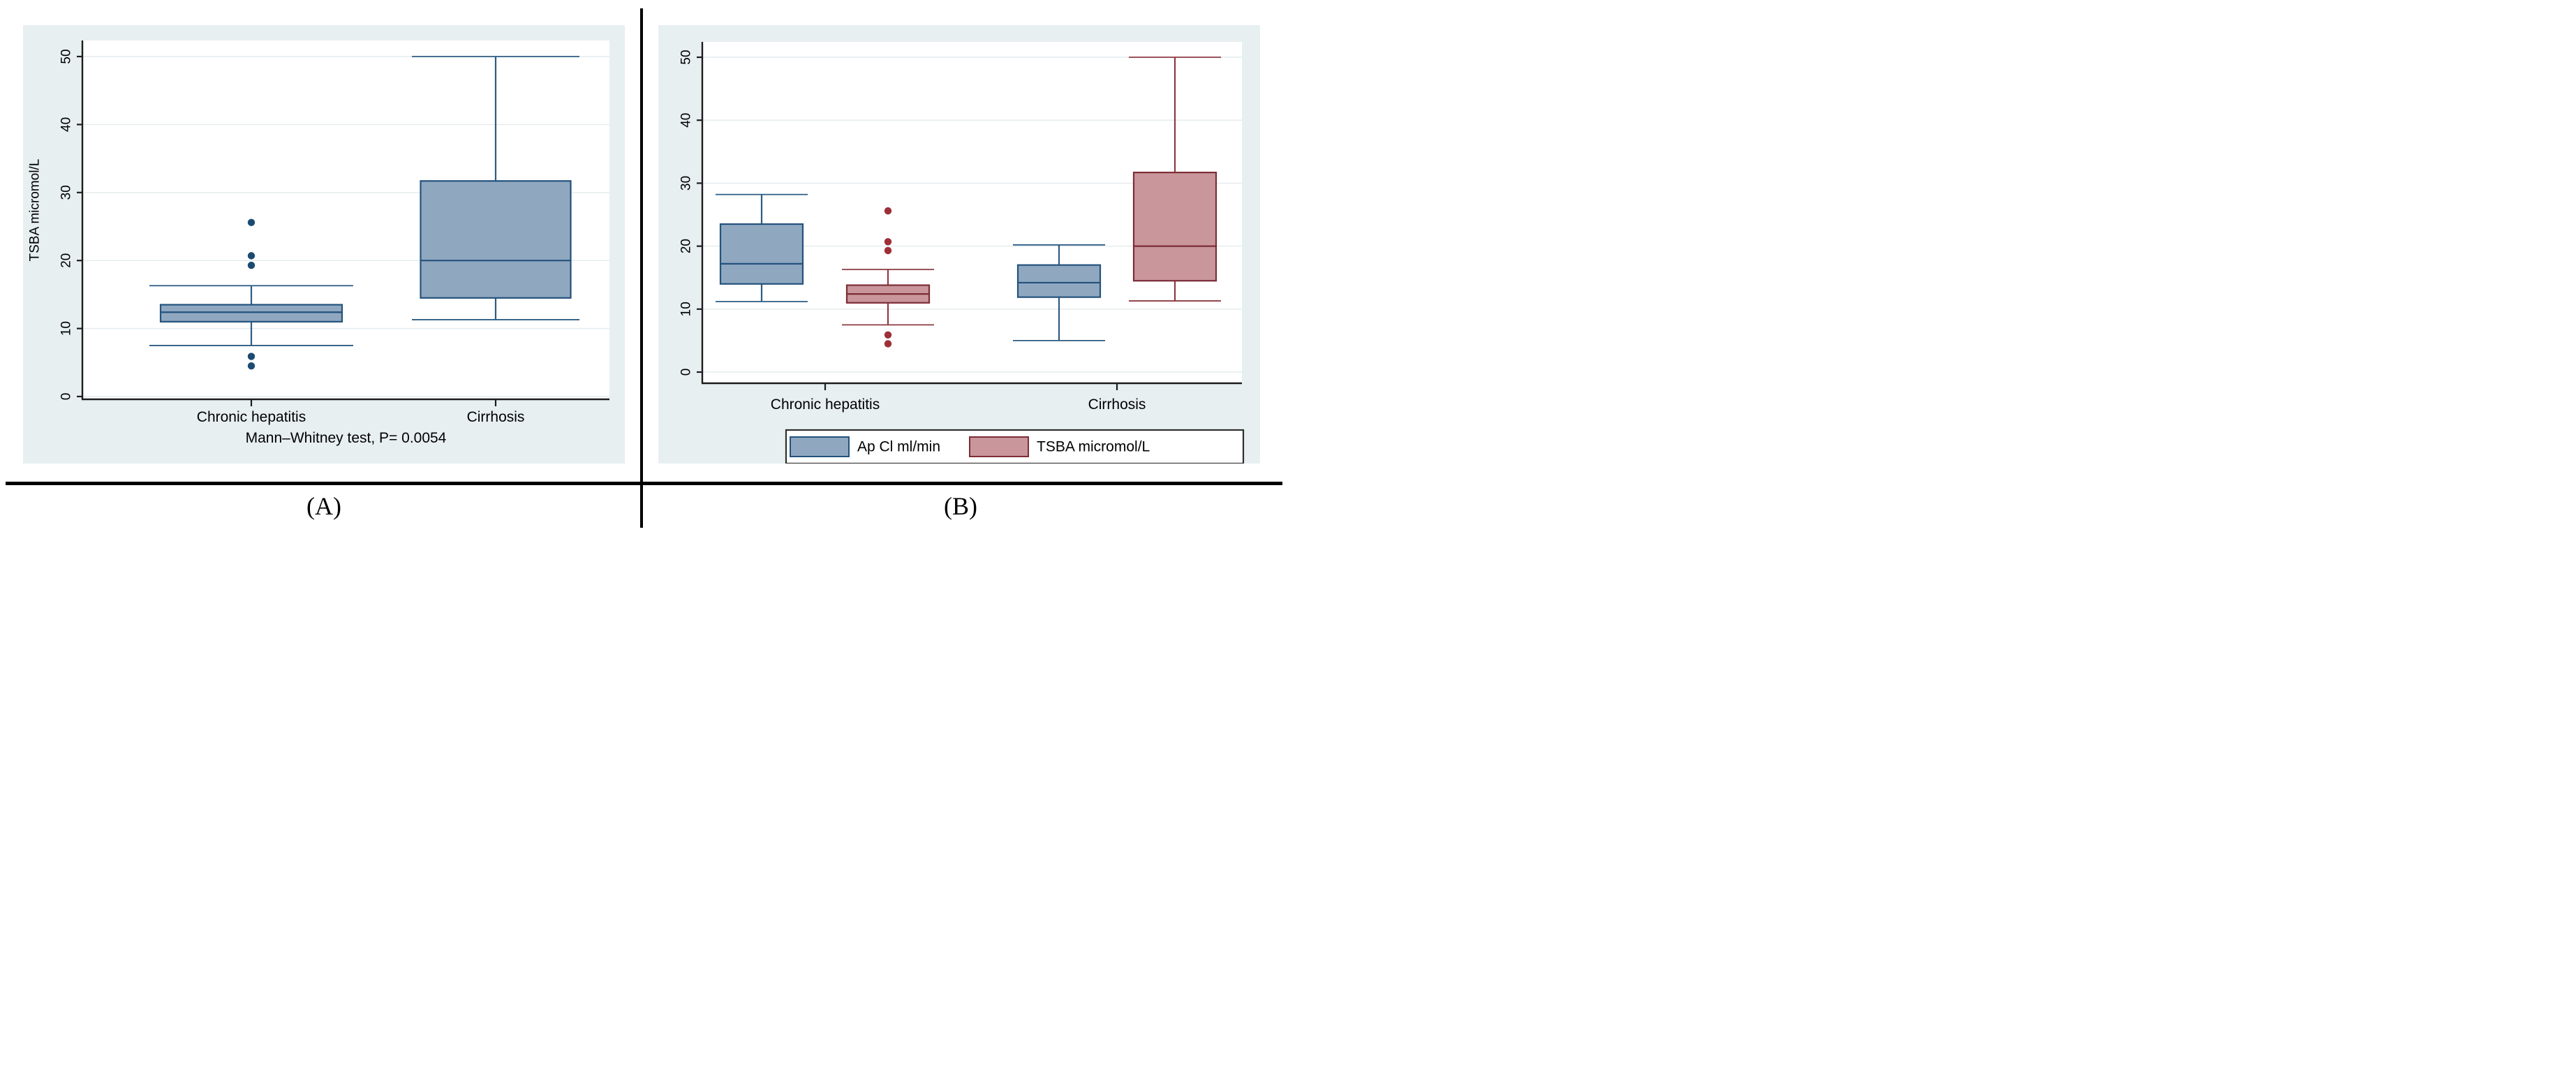  I want to click on legend-label: TSBA micromol/L, so click(1093, 447).